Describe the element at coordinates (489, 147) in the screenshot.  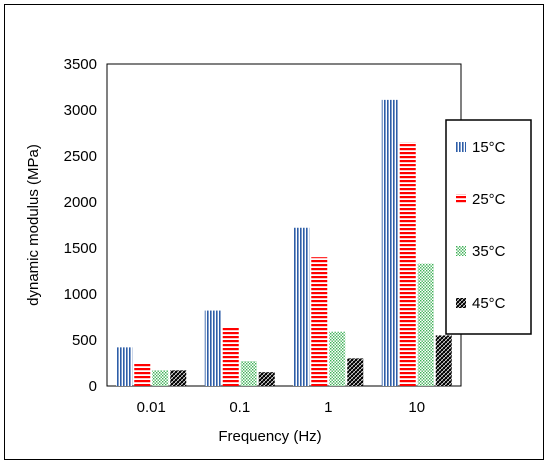
I see `legend-label: 15°C` at that location.